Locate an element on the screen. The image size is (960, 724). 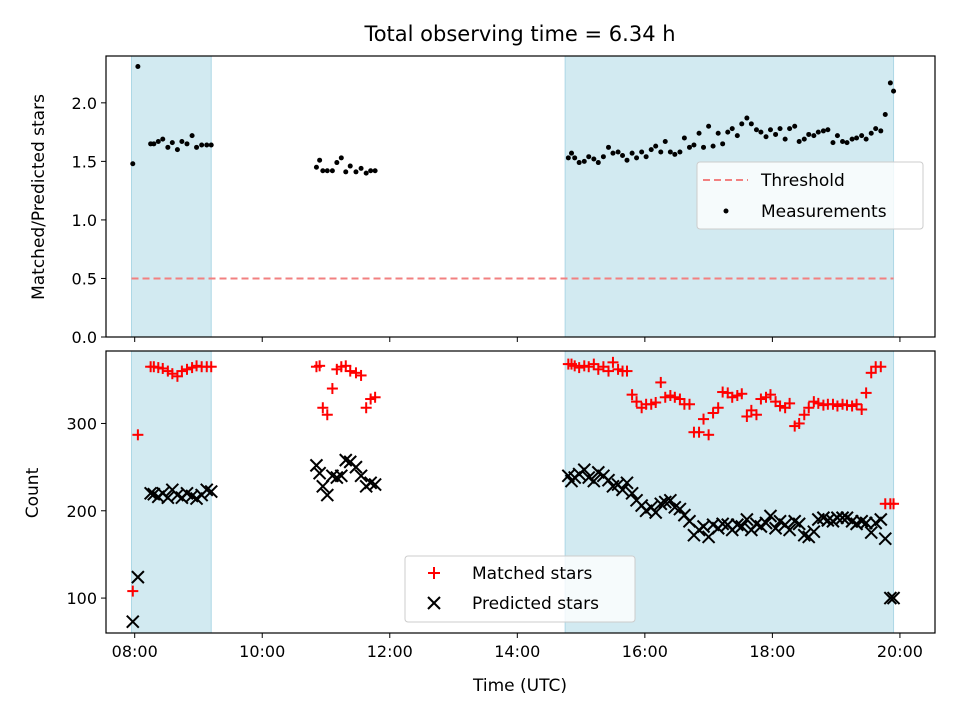
bottom-xtick-label: 20:00 is located at coordinates (900, 651).